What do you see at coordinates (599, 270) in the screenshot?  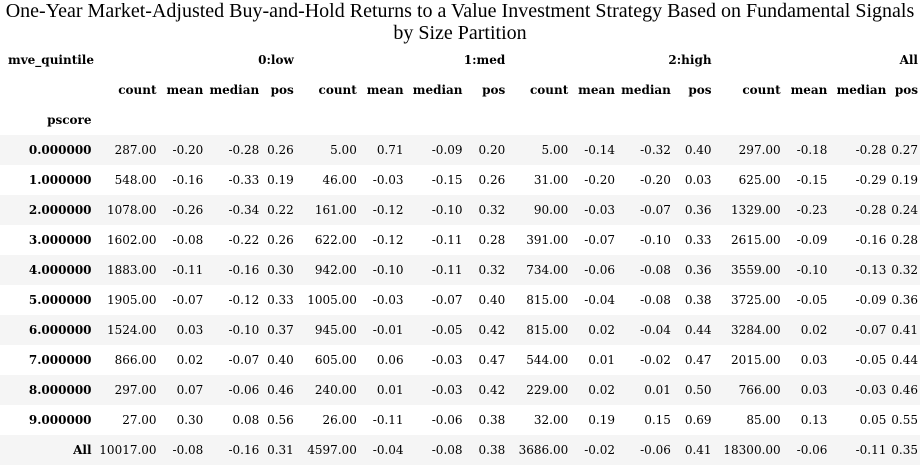 I see `table-cell: -0.06` at bounding box center [599, 270].